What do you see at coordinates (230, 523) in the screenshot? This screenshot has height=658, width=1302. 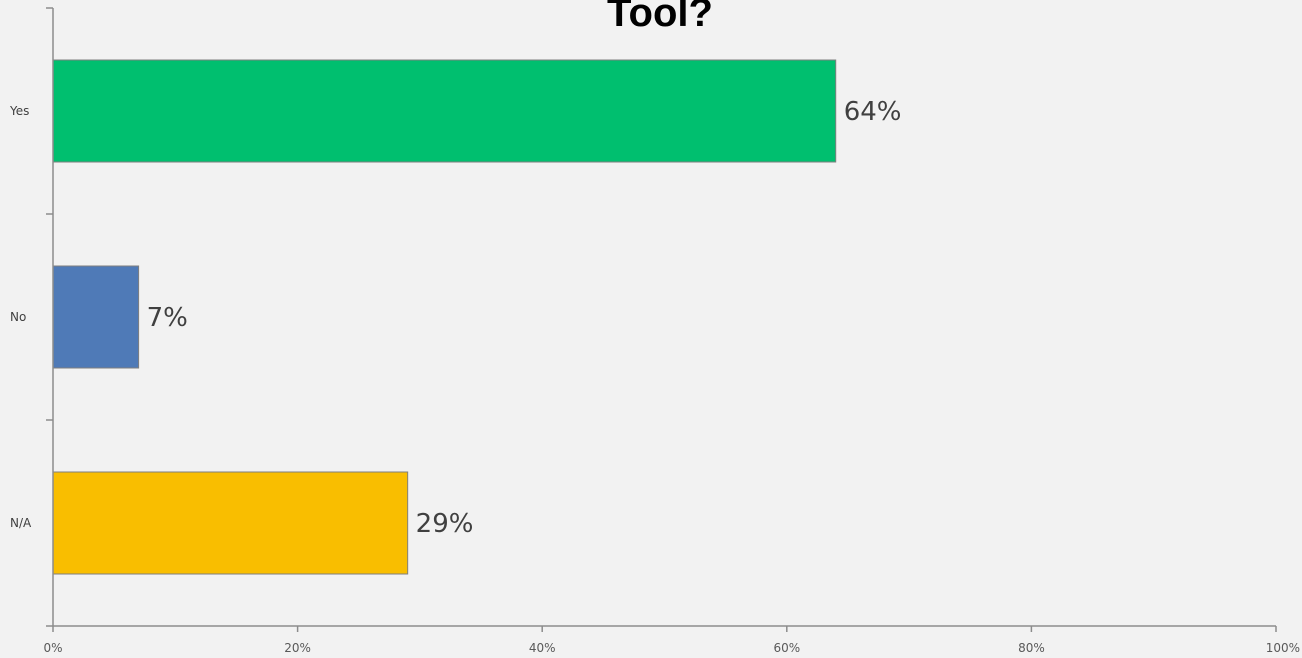 I see `bar-n-a` at bounding box center [230, 523].